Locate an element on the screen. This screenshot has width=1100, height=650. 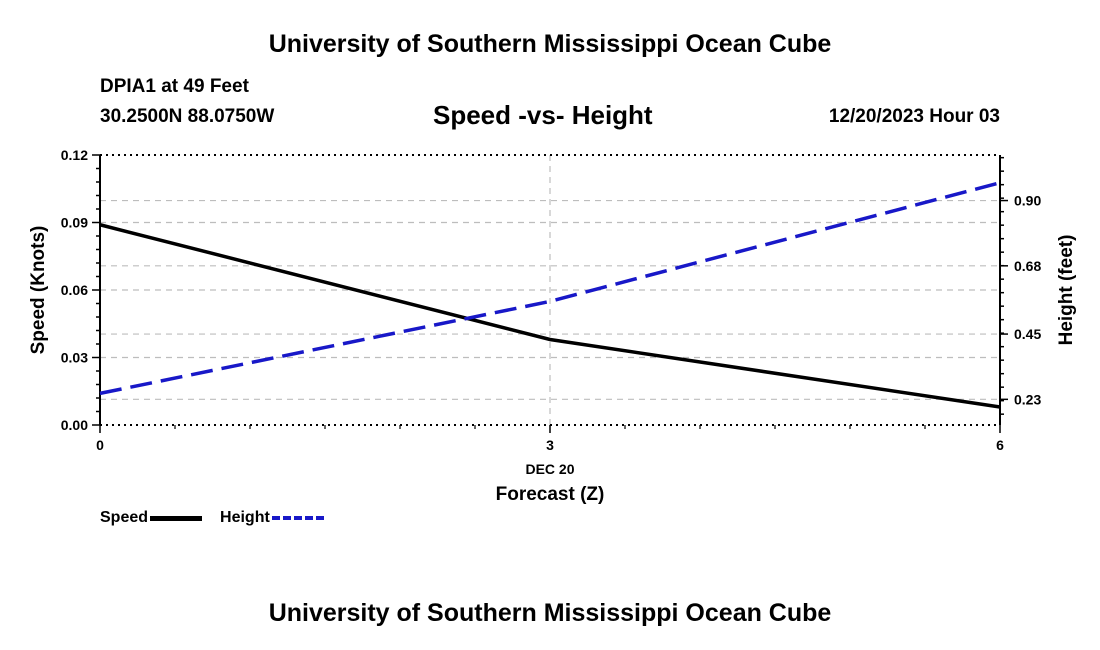
station-label: DPIA1 at 49 Feet is located at coordinates (174, 86).